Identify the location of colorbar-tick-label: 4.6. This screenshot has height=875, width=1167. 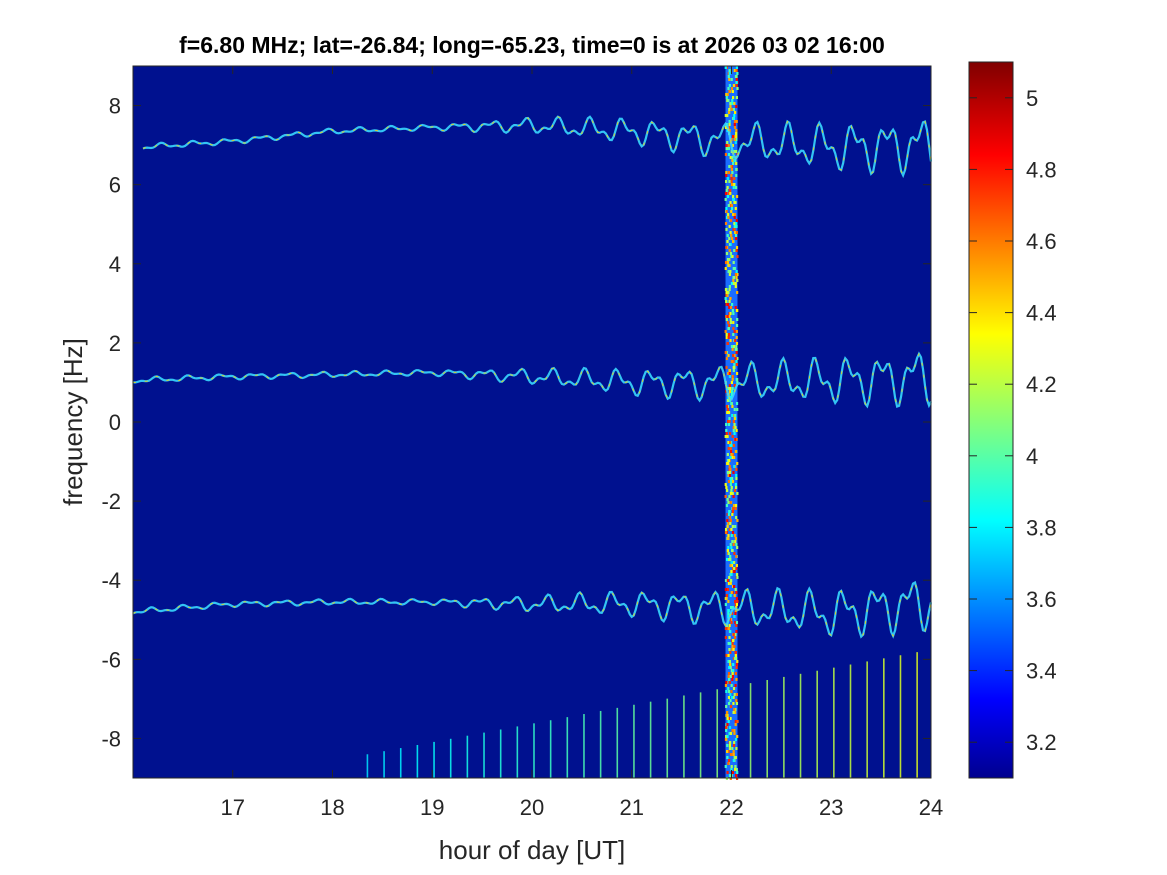
(1041, 241).